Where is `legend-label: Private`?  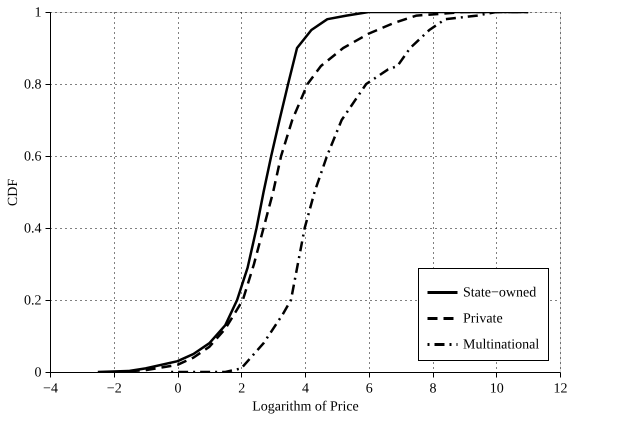 legend-label: Private is located at coordinates (483, 319).